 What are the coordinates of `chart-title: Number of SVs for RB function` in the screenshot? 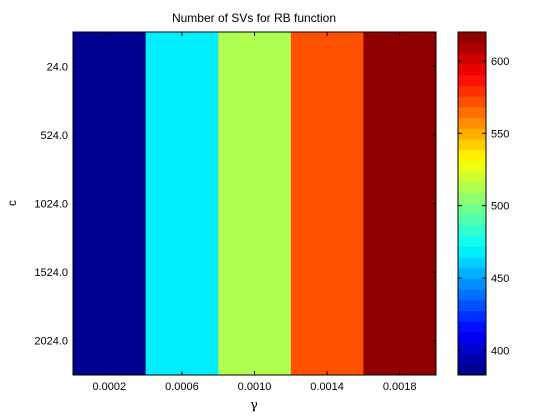 It's located at (254, 18).